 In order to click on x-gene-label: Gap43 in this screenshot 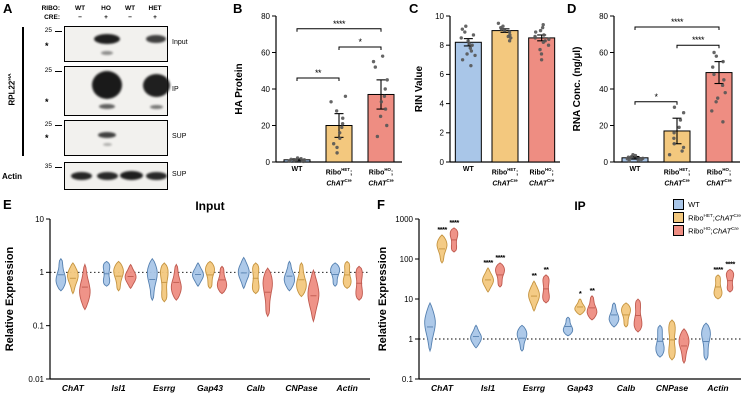, I will do `click(580, 388)`.